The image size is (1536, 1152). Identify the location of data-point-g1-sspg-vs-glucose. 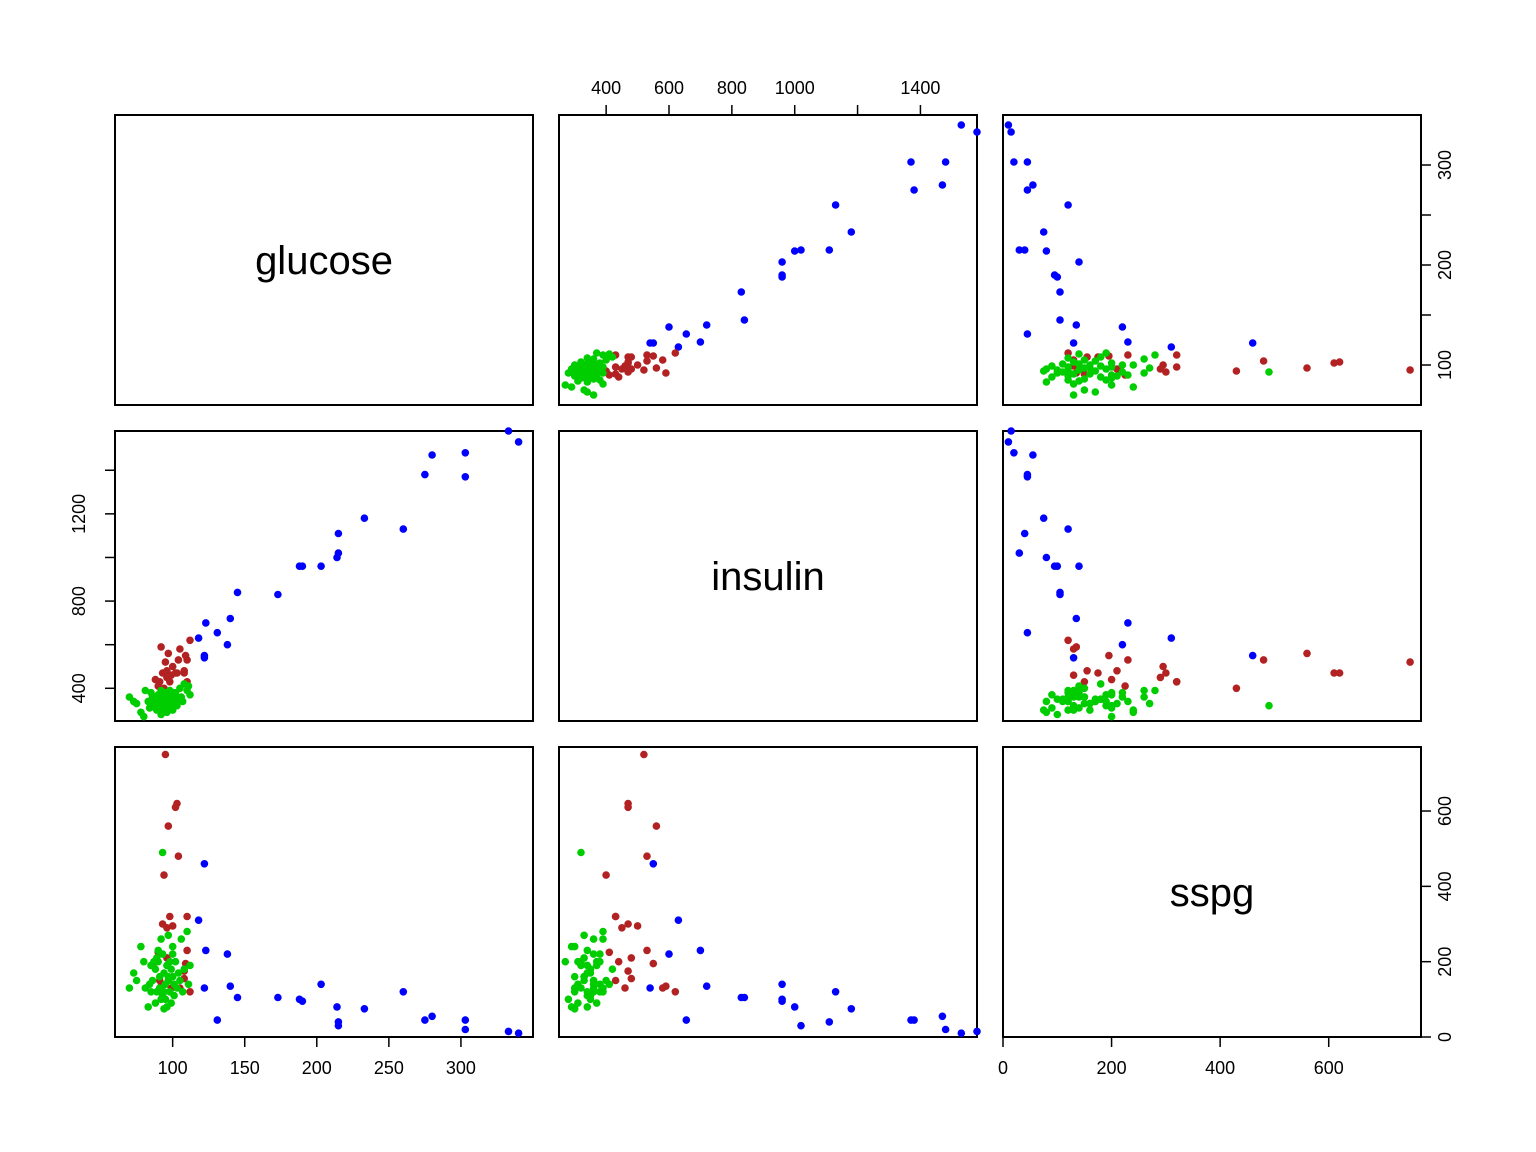
(178, 856).